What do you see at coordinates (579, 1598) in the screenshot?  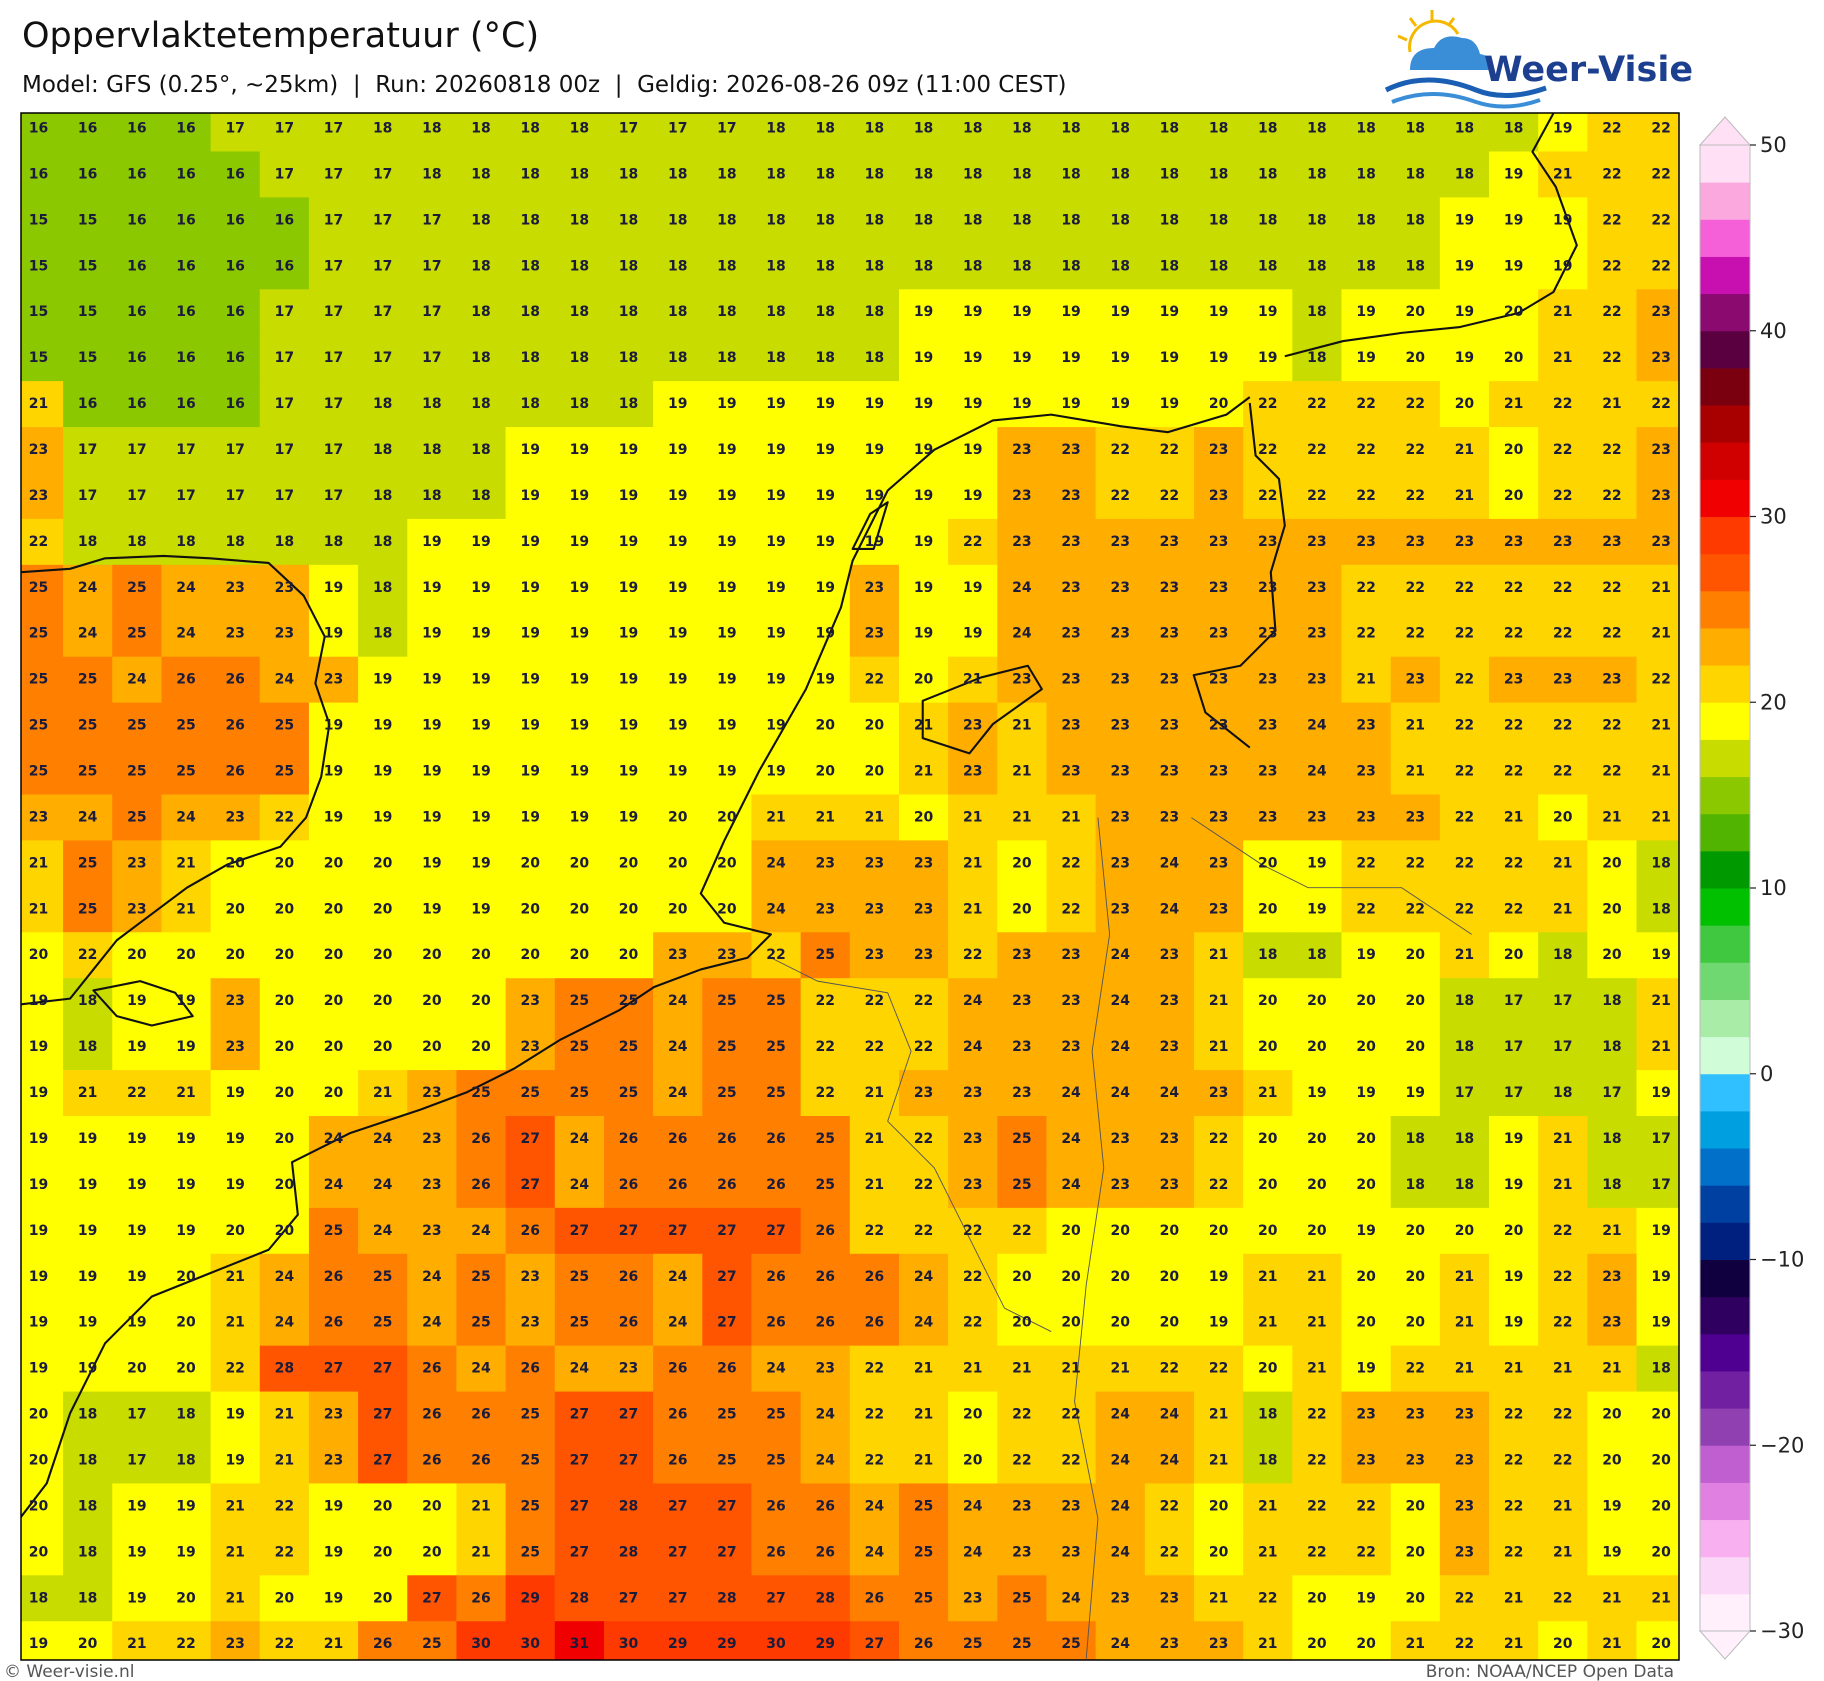 I see `temperature-label: 28` at bounding box center [579, 1598].